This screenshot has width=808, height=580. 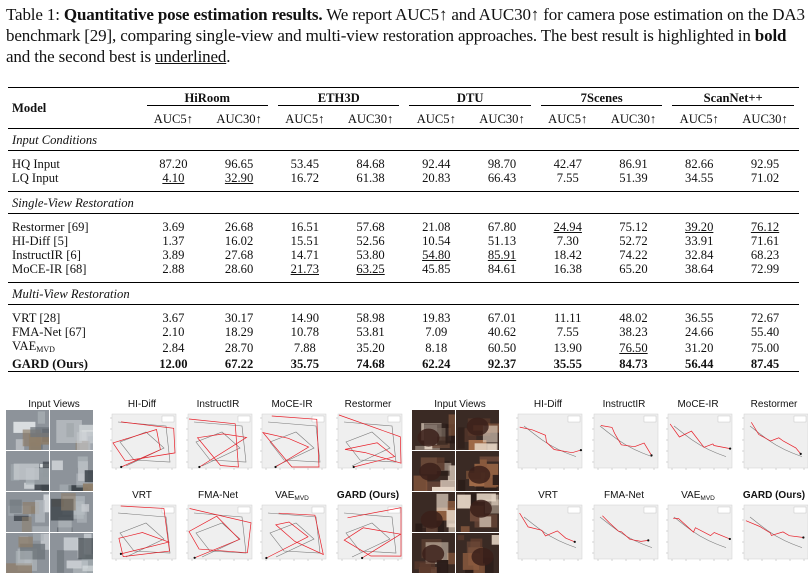 What do you see at coordinates (40, 241) in the screenshot?
I see `model-name-cell: HI-Diff [5]` at bounding box center [40, 241].